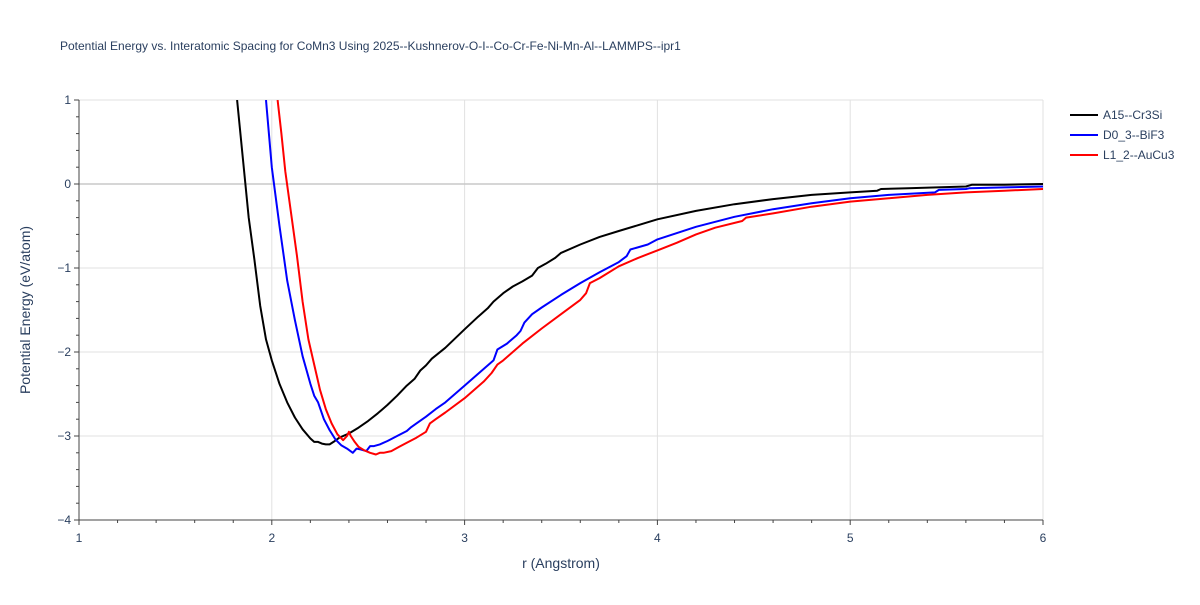 The width and height of the screenshot is (1200, 605). What do you see at coordinates (657, 538) in the screenshot?
I see `x-tick-label: 4` at bounding box center [657, 538].